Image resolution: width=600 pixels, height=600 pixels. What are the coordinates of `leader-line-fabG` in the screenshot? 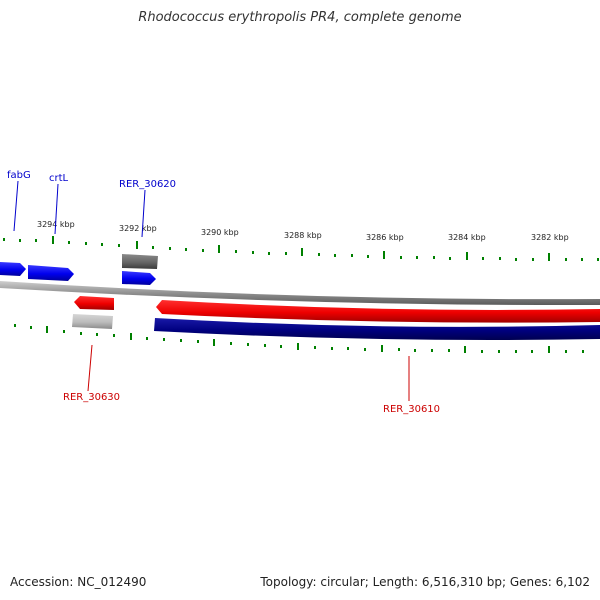 It's located at (16, 206).